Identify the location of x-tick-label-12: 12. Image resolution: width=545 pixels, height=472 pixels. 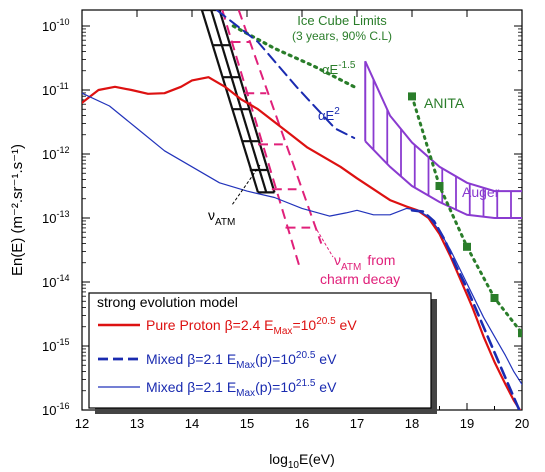
(82, 423).